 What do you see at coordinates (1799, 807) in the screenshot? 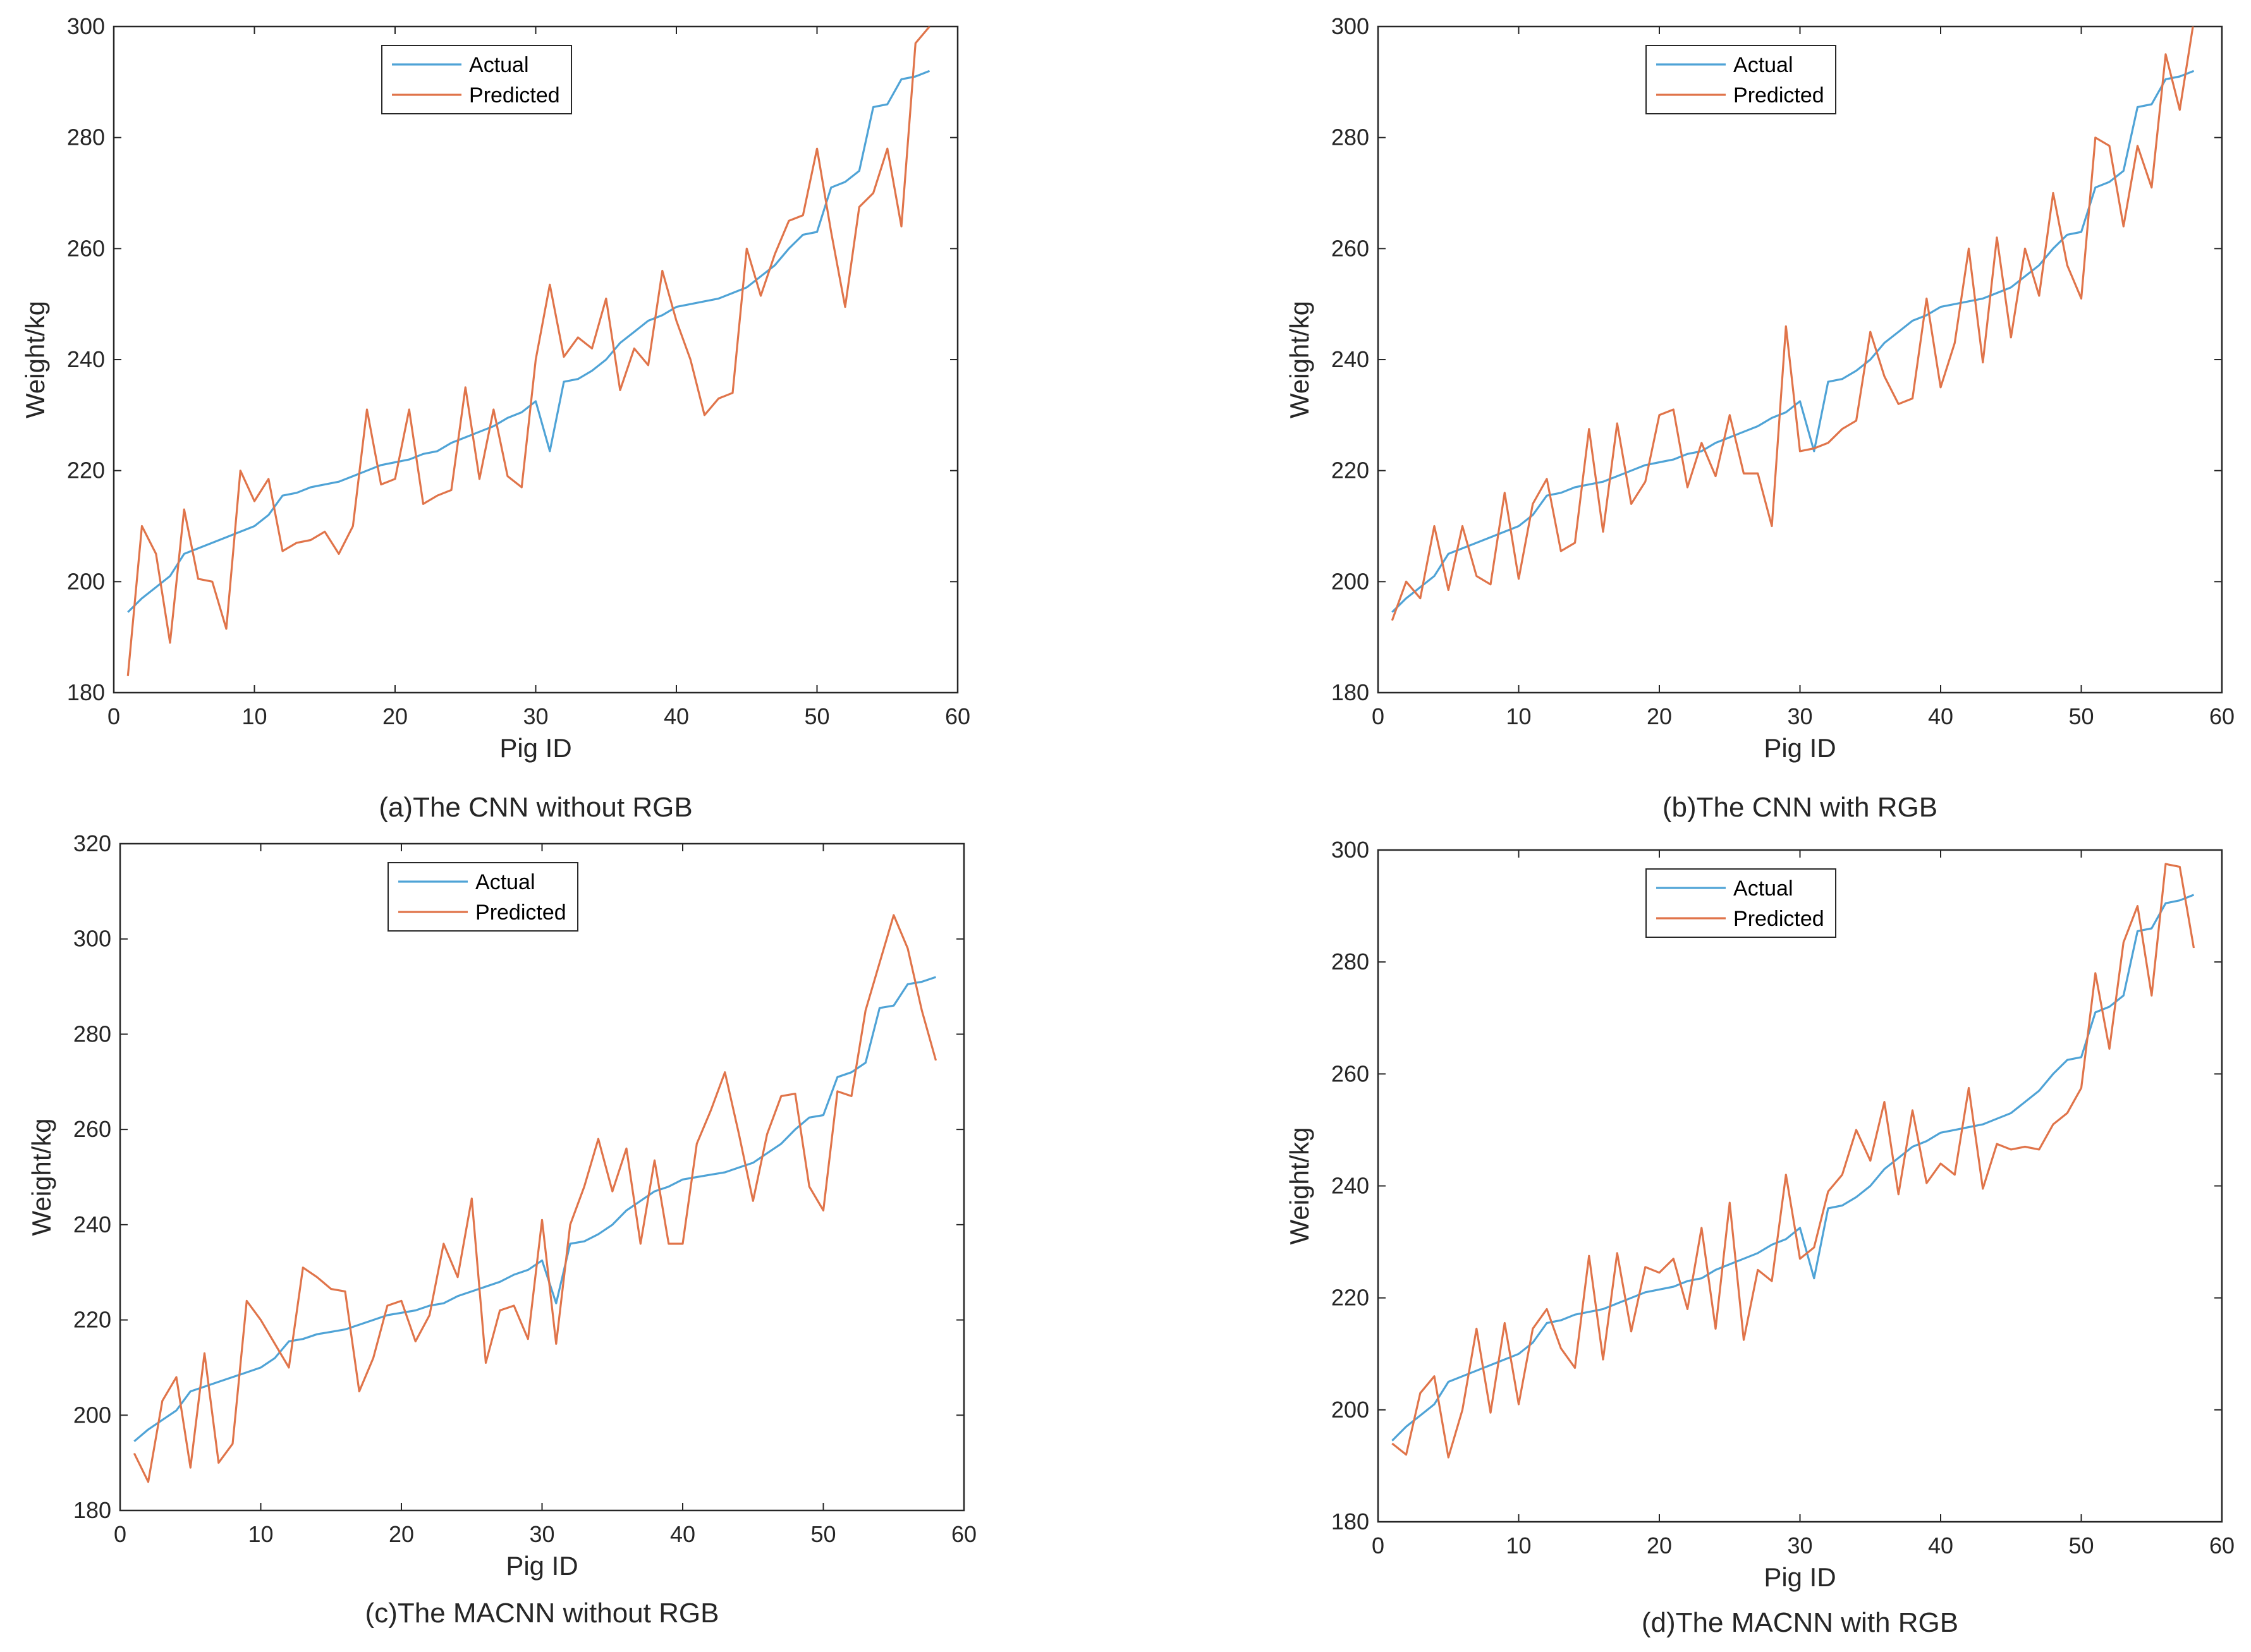
I see `chart-caption: (b)The CNN with RGB` at bounding box center [1799, 807].